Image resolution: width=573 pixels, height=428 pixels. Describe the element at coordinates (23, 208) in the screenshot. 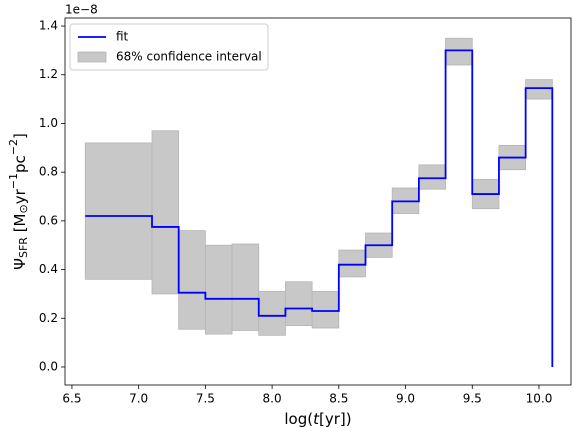

I see `y-label-part: ⊙` at that location.